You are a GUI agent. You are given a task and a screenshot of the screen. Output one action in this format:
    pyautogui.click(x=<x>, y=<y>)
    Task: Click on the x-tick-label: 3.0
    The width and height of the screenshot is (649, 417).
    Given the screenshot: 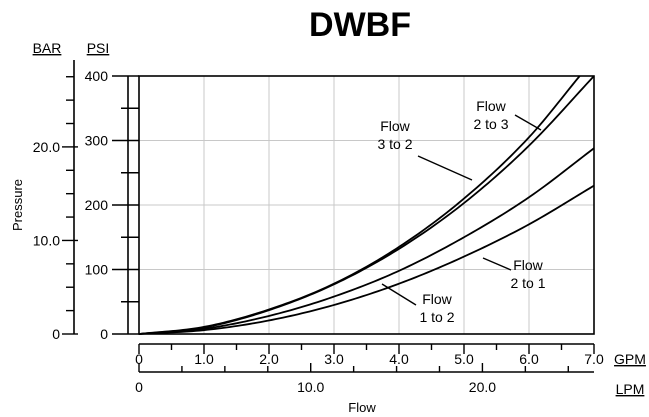 What is the action you would take?
    pyautogui.click(x=334, y=359)
    